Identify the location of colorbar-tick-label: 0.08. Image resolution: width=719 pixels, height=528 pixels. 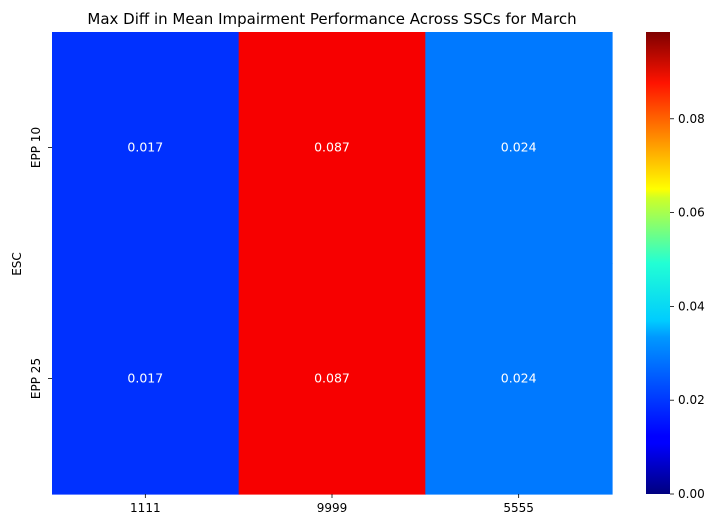
(691, 119).